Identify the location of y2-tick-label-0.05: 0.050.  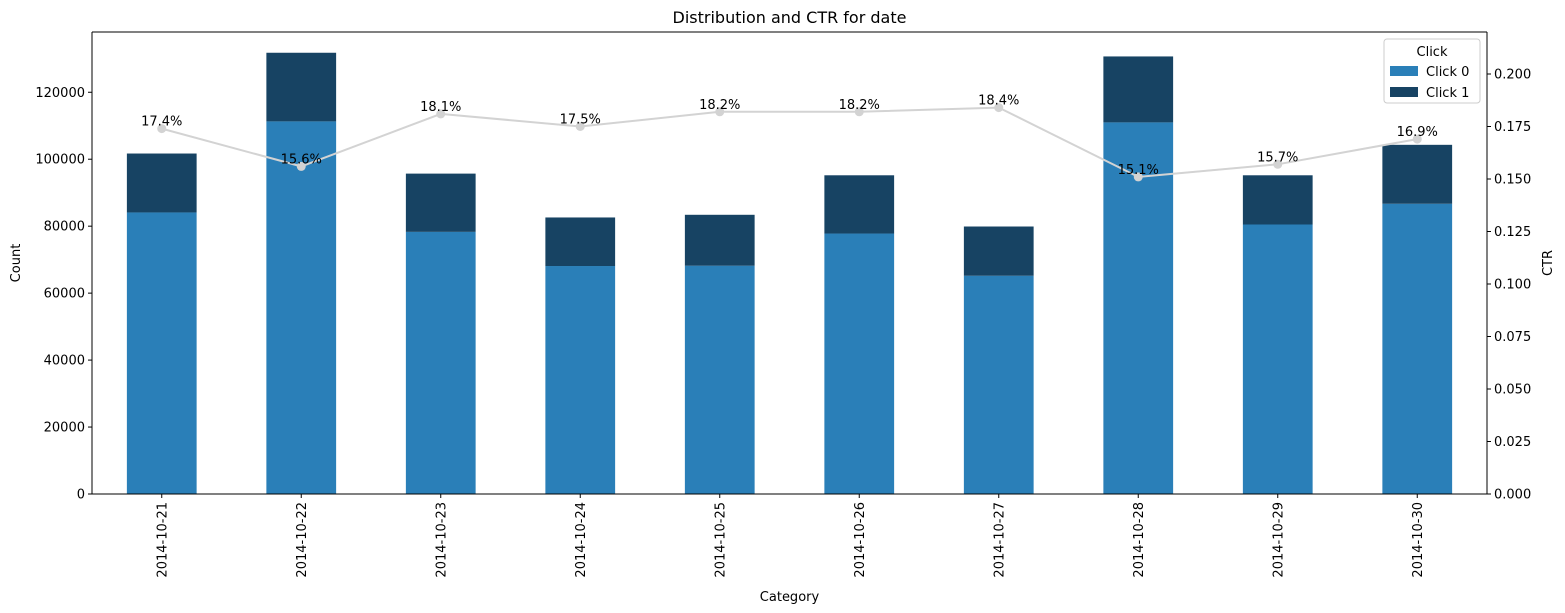
(1512, 390).